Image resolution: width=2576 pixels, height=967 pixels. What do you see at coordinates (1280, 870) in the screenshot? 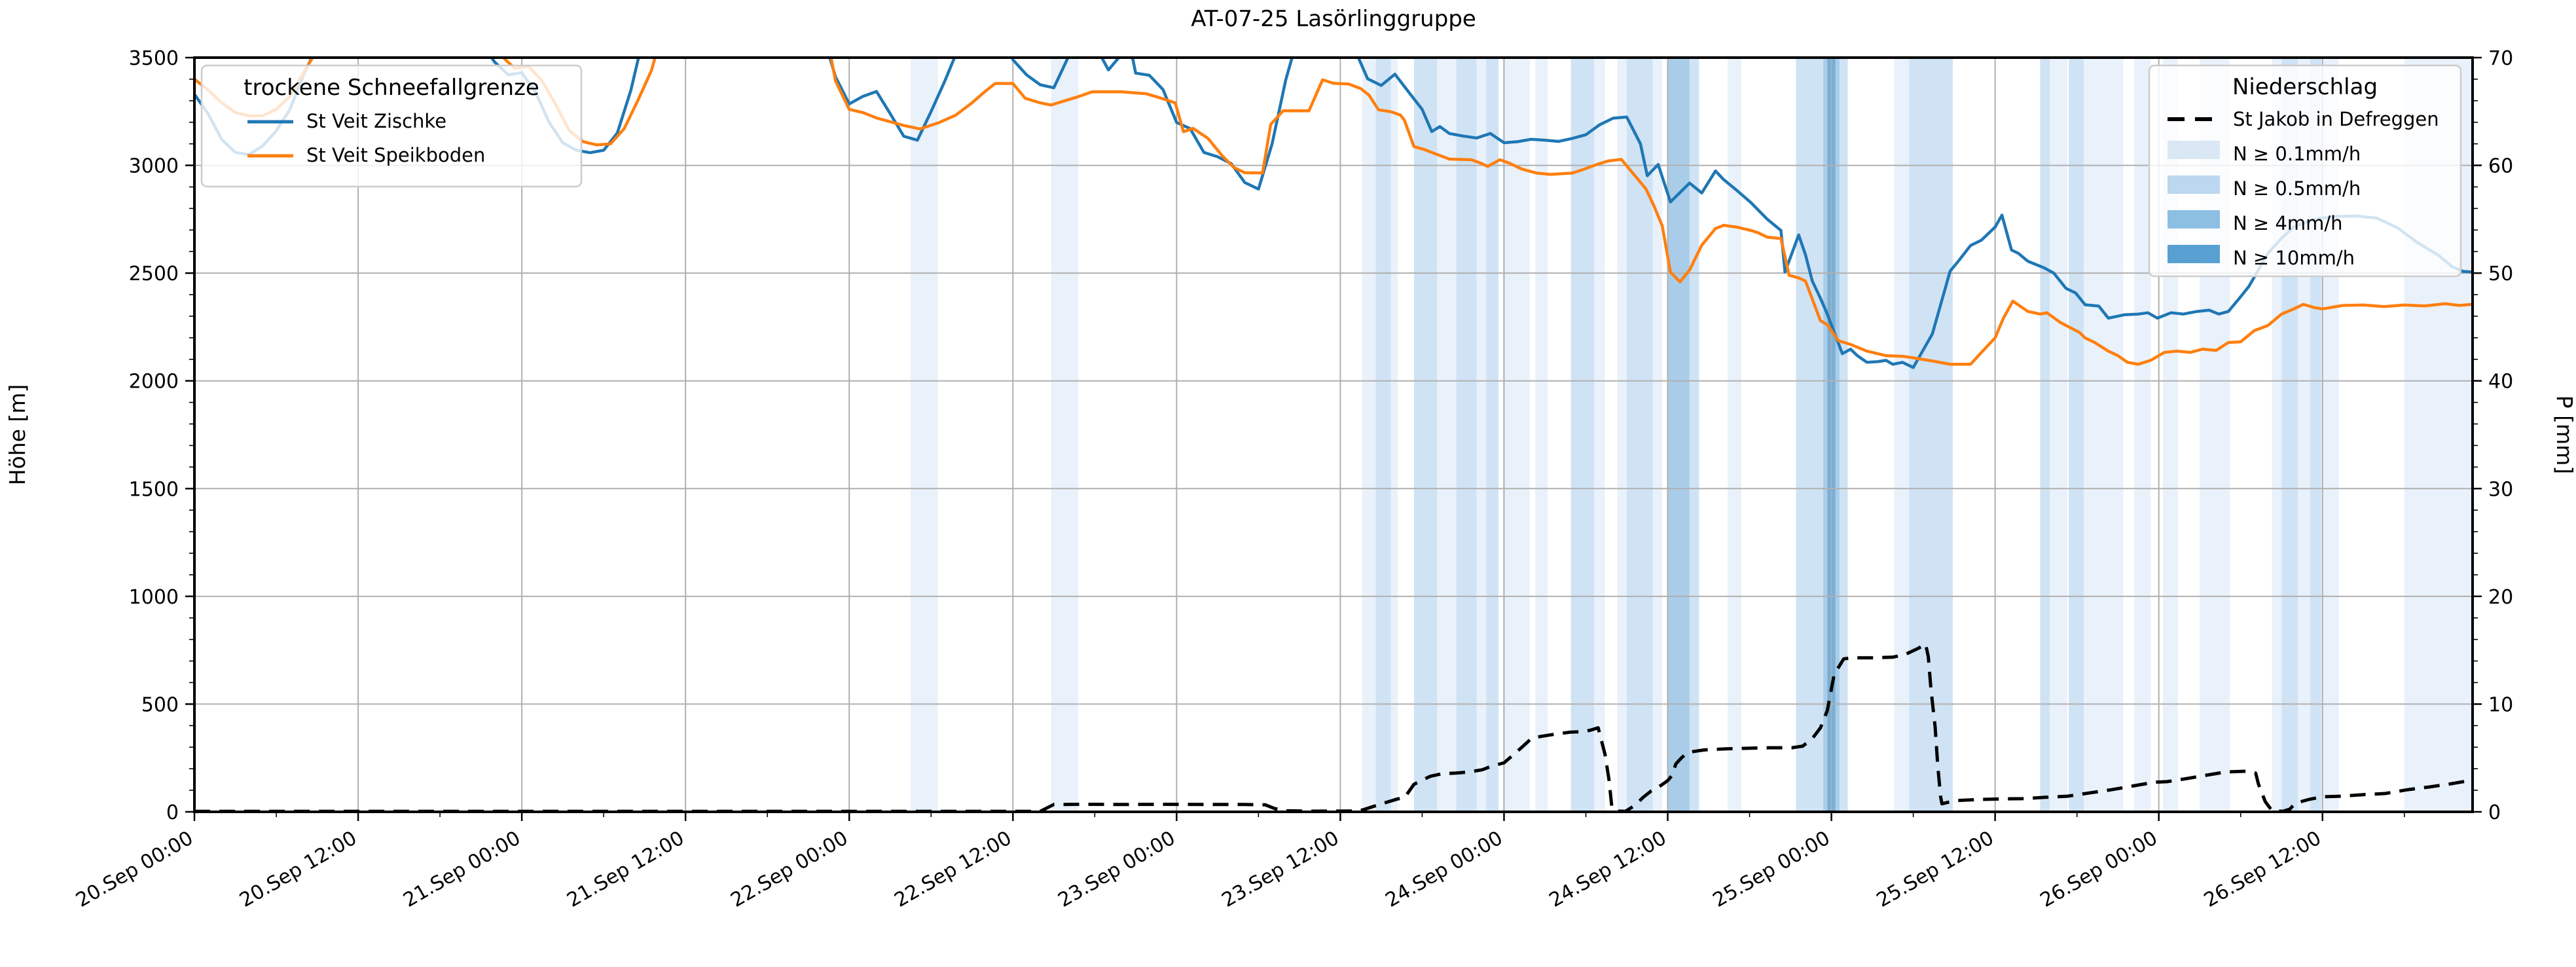
I see `x-tick-label: 23.Sep 12:00` at bounding box center [1280, 870].